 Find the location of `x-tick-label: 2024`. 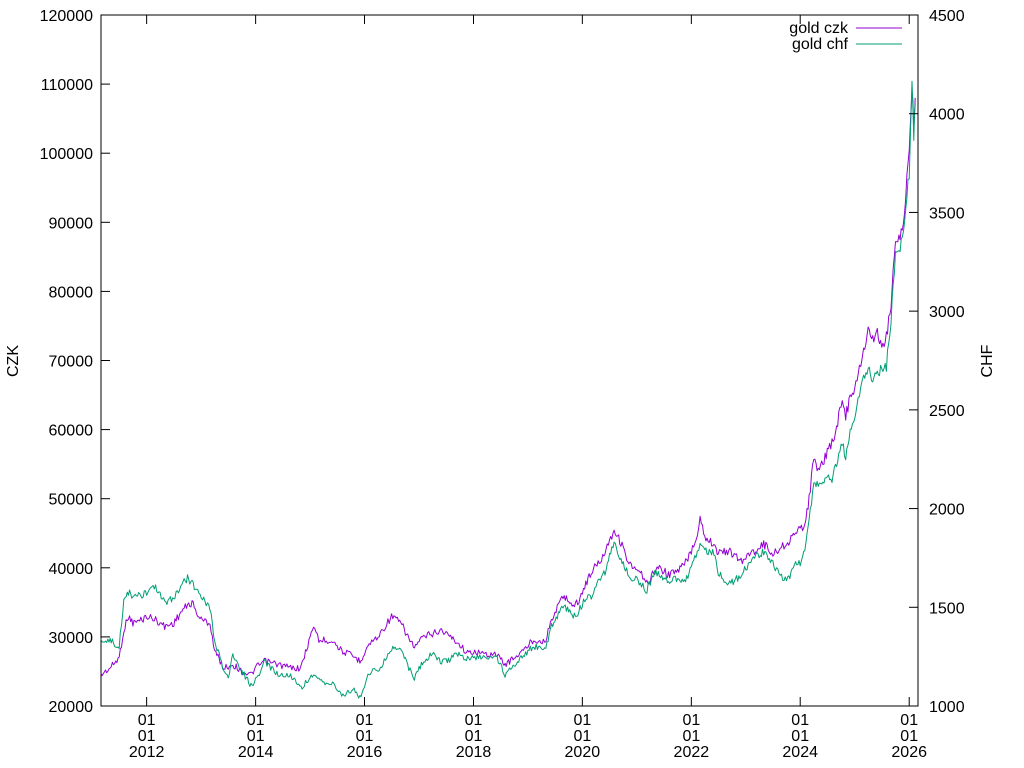

x-tick-label: 2024 is located at coordinates (800, 752).